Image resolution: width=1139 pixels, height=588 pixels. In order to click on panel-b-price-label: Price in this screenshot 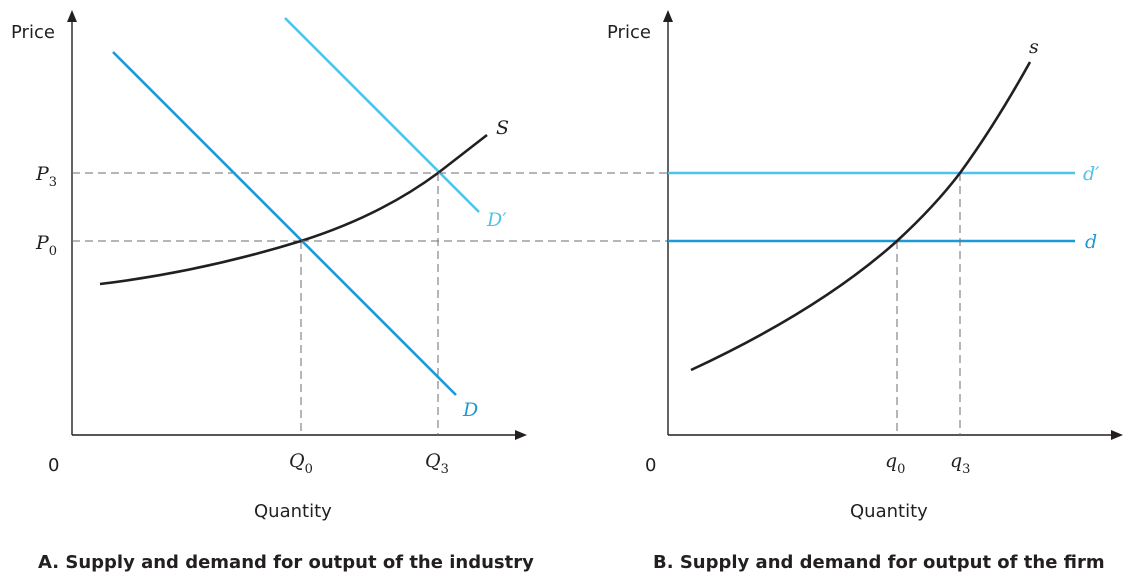, I will do `click(629, 32)`.